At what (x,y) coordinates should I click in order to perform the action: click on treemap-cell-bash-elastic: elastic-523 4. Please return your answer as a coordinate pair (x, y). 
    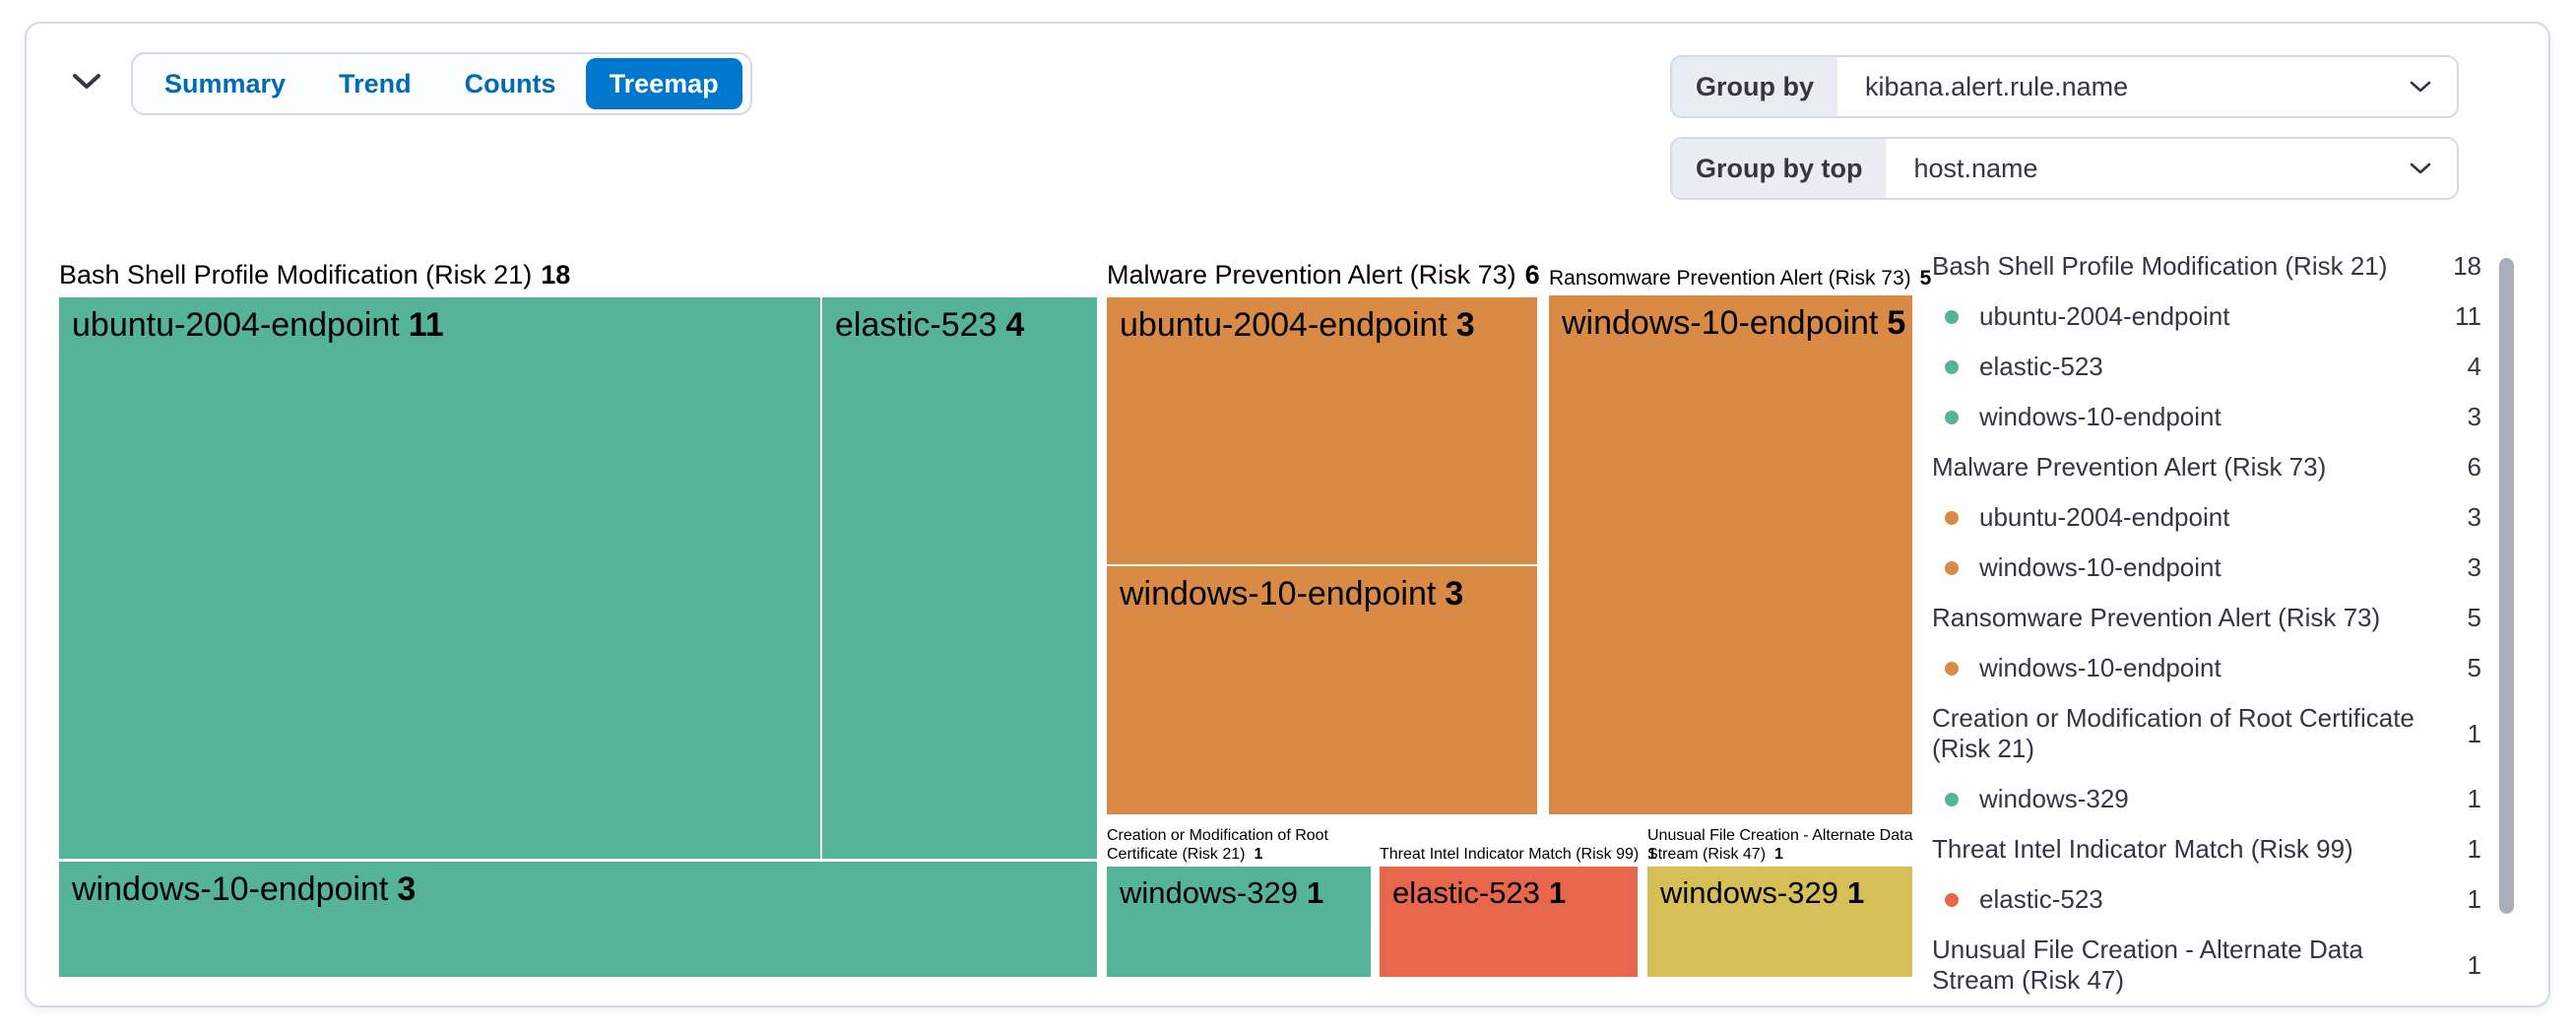
    Looking at the image, I should click on (959, 578).